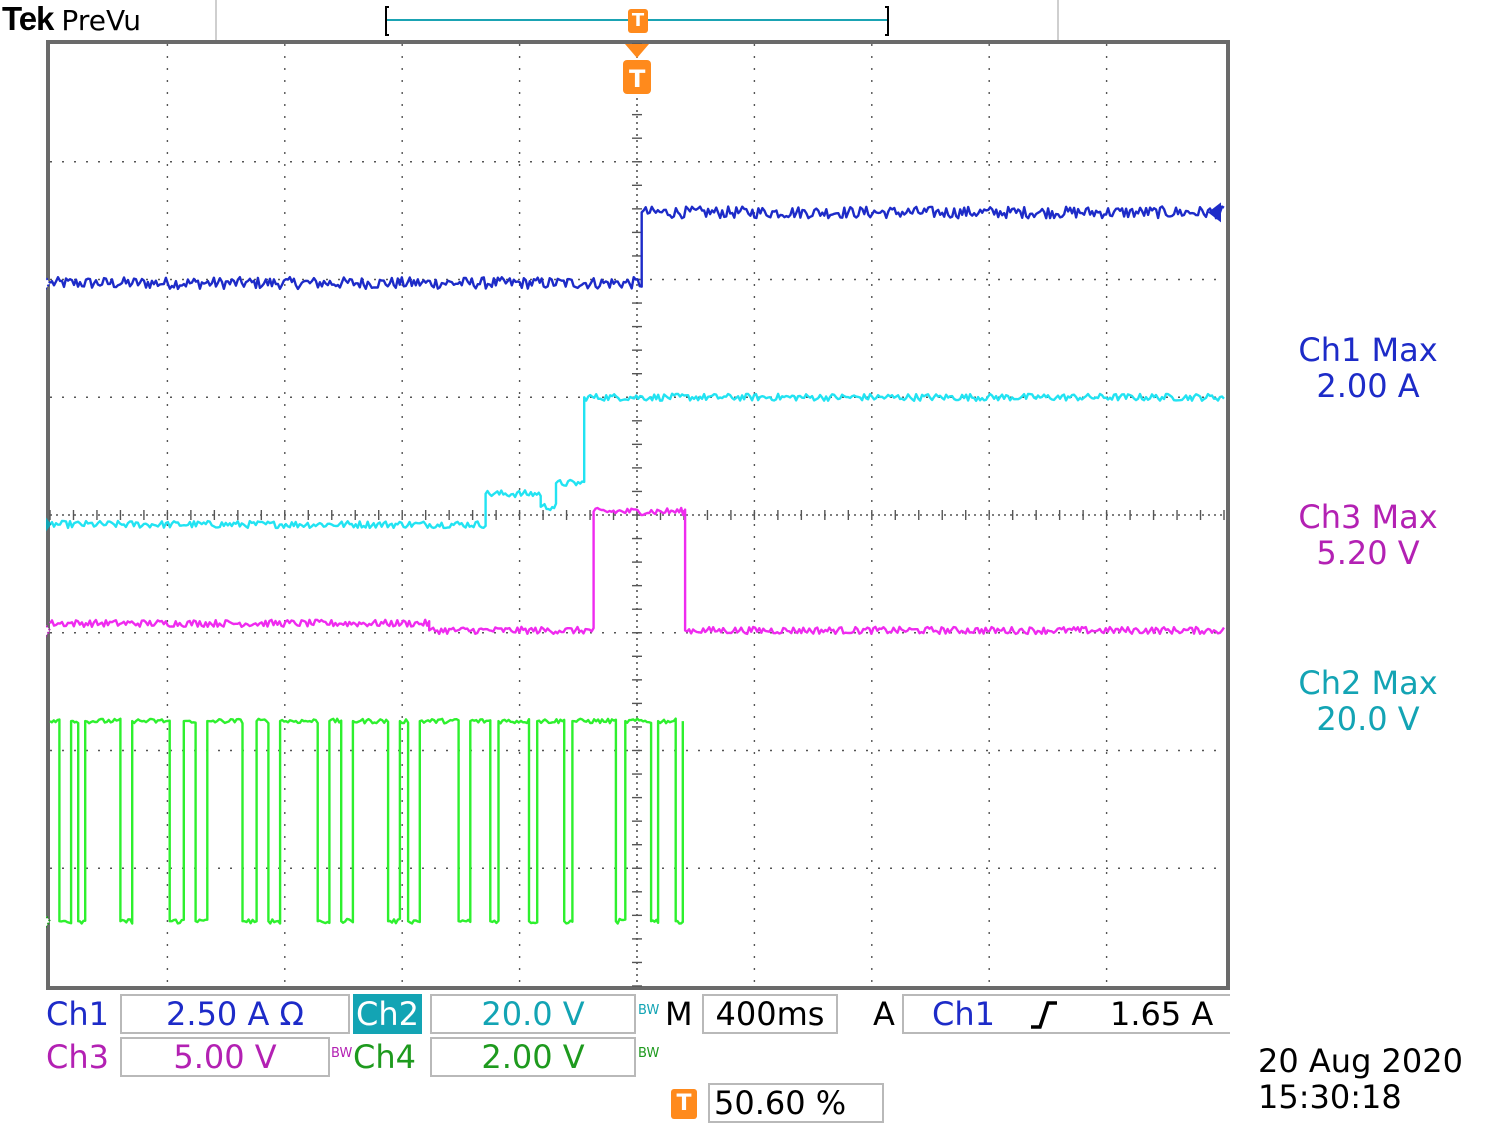 This screenshot has width=1501, height=1124. I want to click on trigger-marker-box, so click(637, 77).